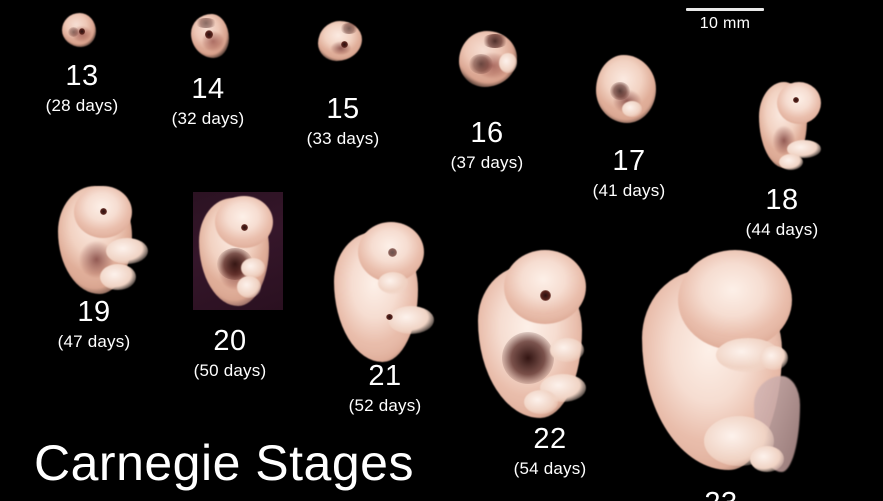 The width and height of the screenshot is (883, 501). Describe the element at coordinates (782, 200) in the screenshot. I see `stage-number: 18` at that location.